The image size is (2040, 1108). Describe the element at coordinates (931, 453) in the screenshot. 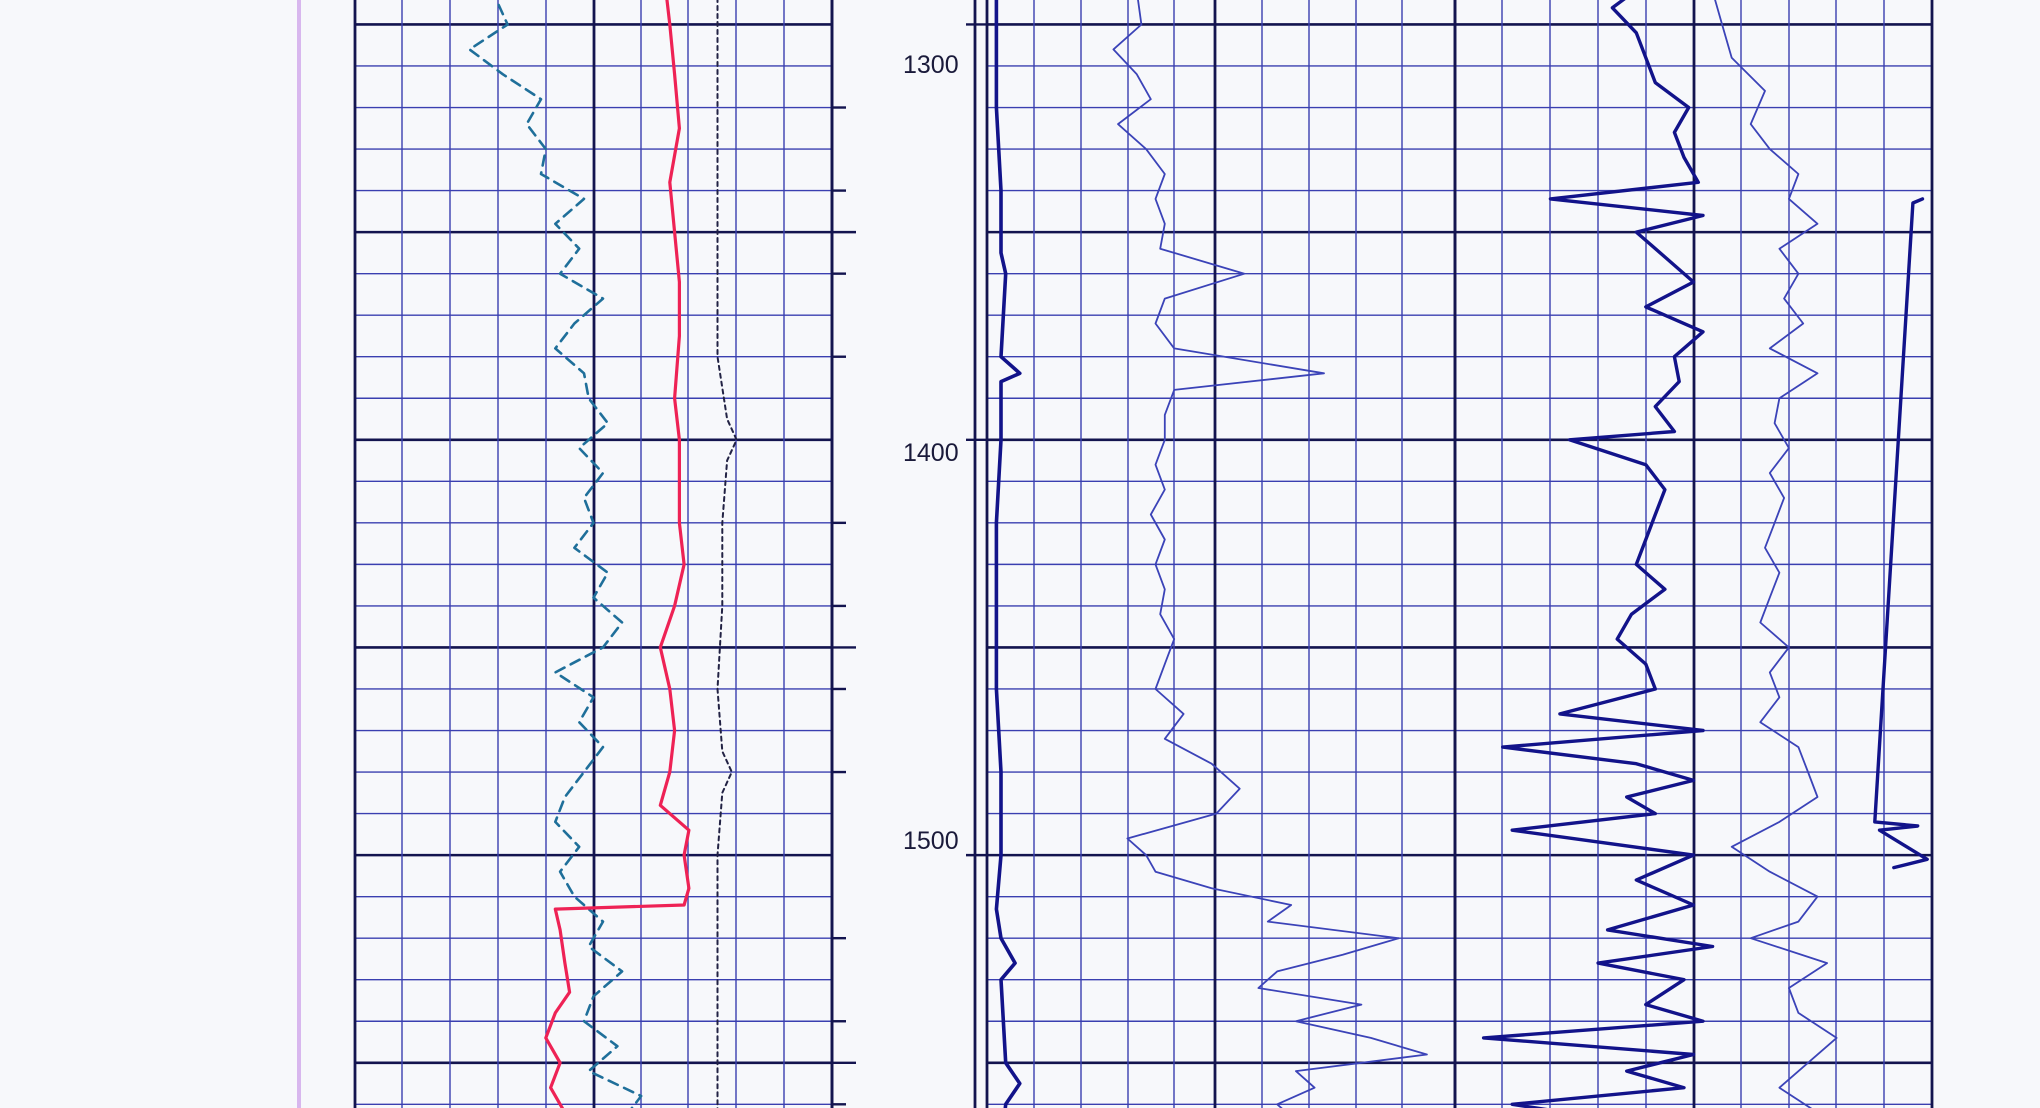

I see `depth-tick-label: 1400` at that location.